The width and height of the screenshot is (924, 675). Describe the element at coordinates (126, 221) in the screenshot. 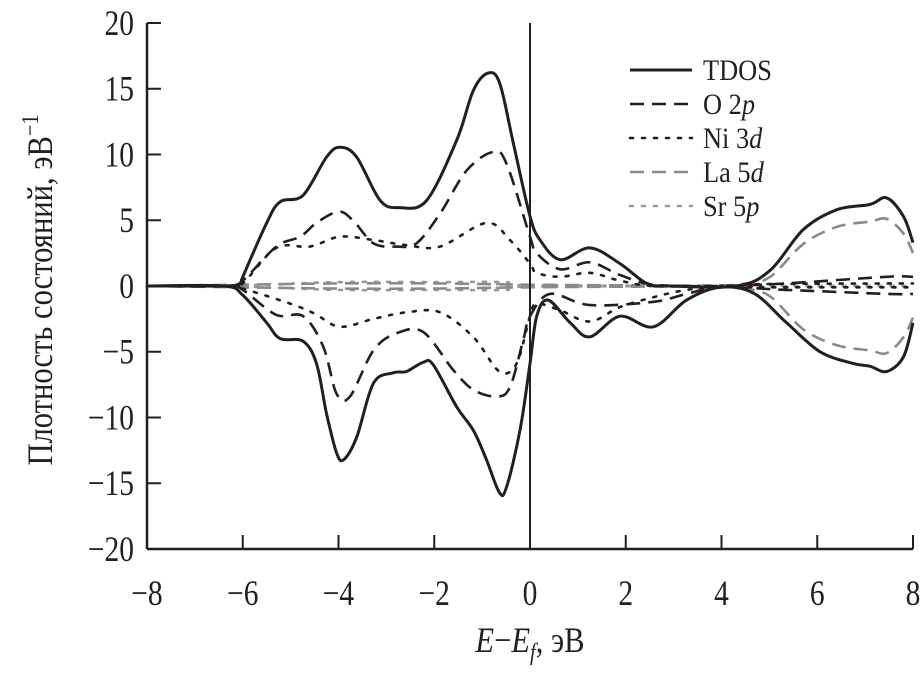

I see `y-tick-label: 5` at that location.